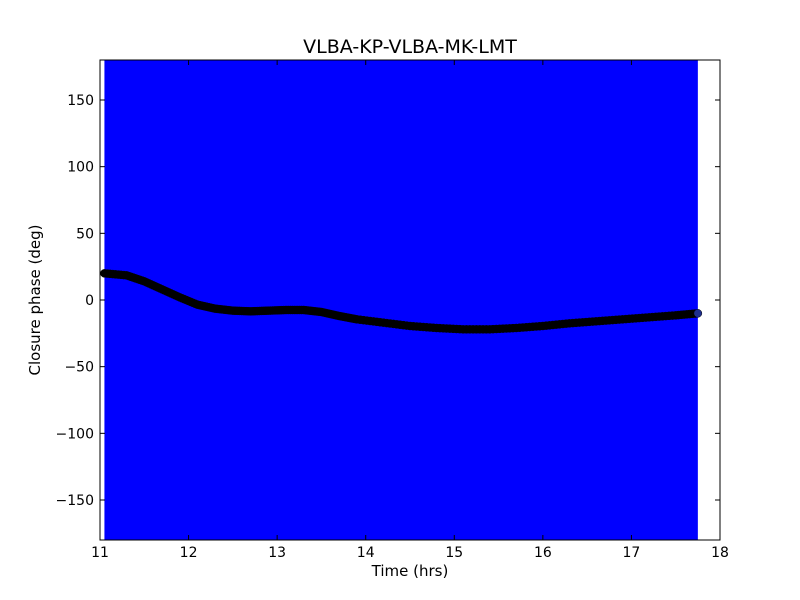 Image resolution: width=800 pixels, height=600 pixels. Describe the element at coordinates (454, 553) in the screenshot. I see `x-tick-label: 15` at that location.